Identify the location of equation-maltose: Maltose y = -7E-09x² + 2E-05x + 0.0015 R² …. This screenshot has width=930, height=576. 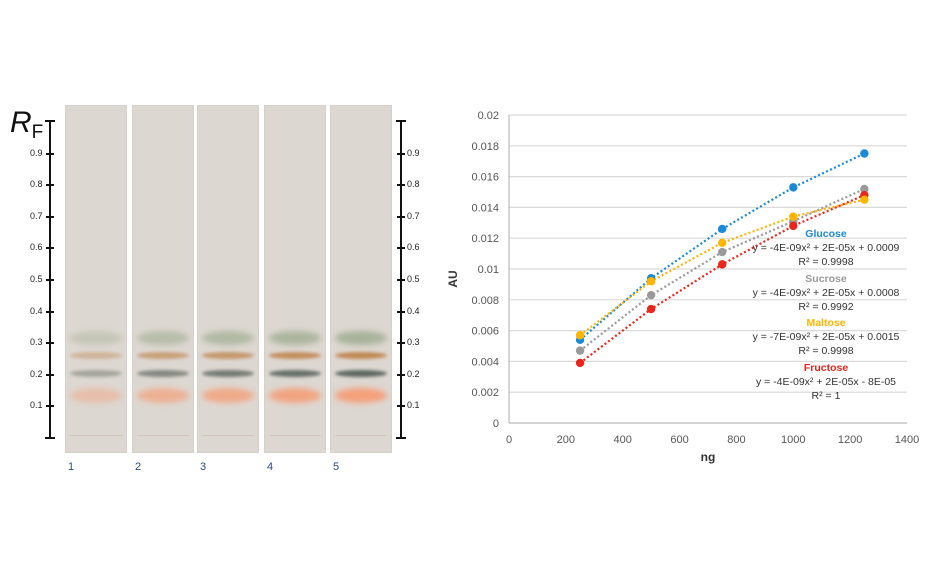
(826, 337).